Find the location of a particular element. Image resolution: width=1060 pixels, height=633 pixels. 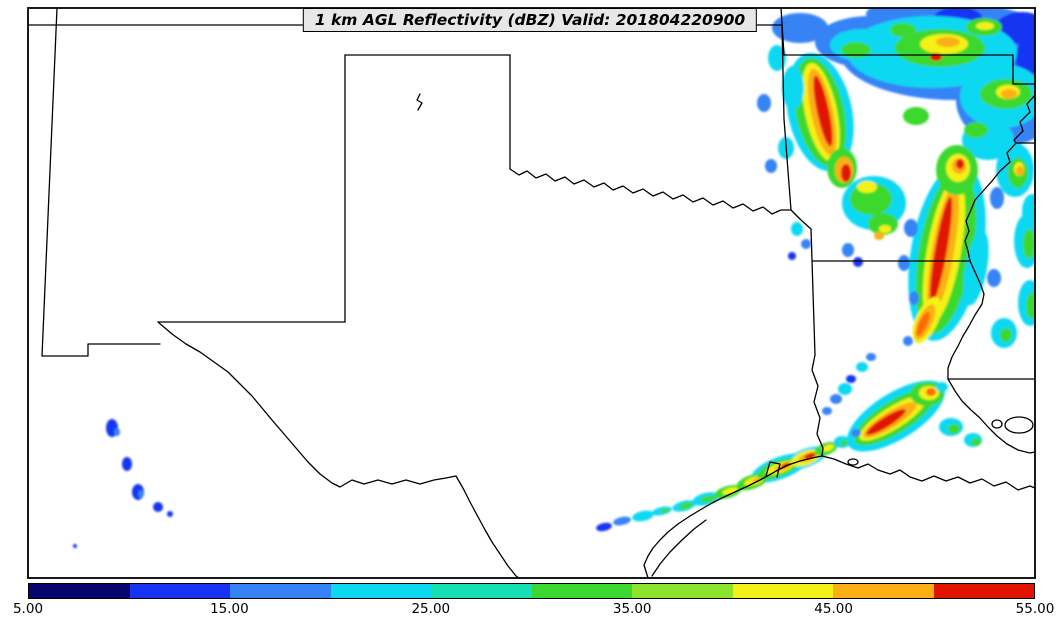

state-border-lake-pontchartrain is located at coordinates (1019, 425).